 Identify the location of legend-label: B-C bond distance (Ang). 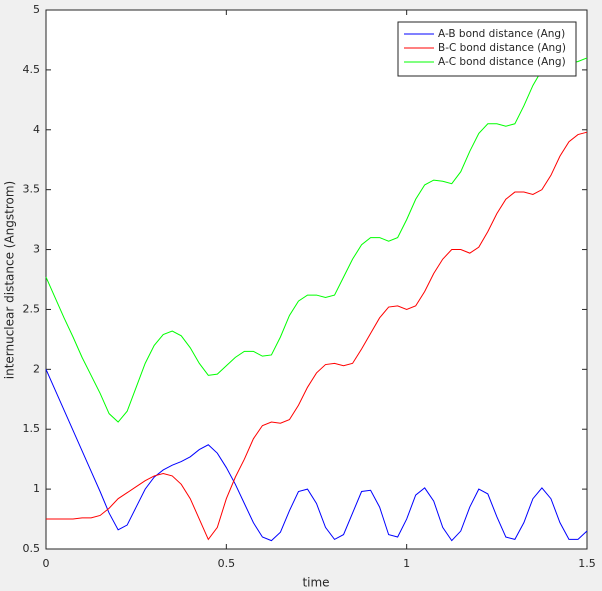
(502, 48).